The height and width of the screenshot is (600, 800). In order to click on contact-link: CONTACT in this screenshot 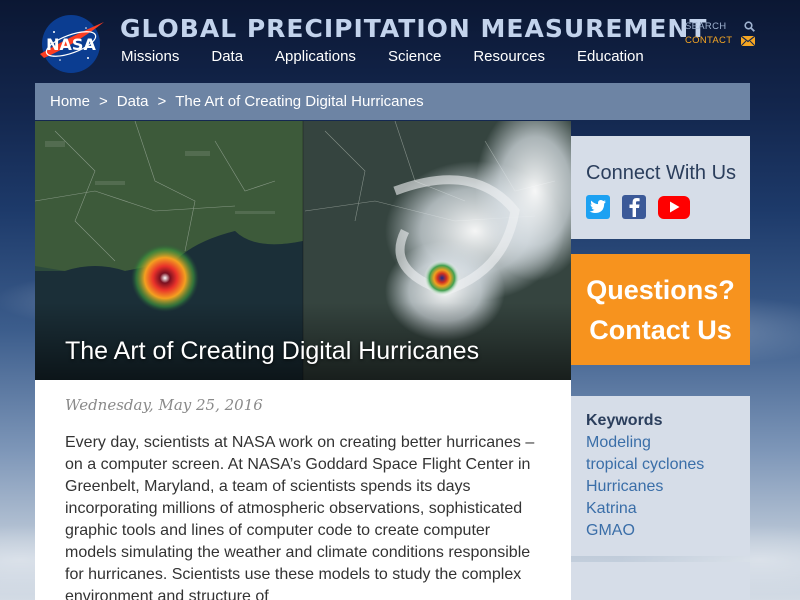, I will do `click(709, 40)`.